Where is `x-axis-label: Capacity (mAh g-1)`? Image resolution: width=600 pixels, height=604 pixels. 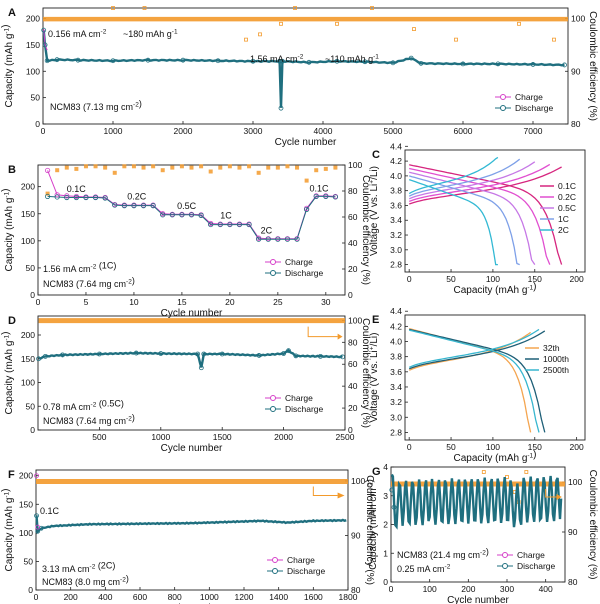
x-axis-label: Capacity (mAh g-1) is located at coordinates (494, 289).